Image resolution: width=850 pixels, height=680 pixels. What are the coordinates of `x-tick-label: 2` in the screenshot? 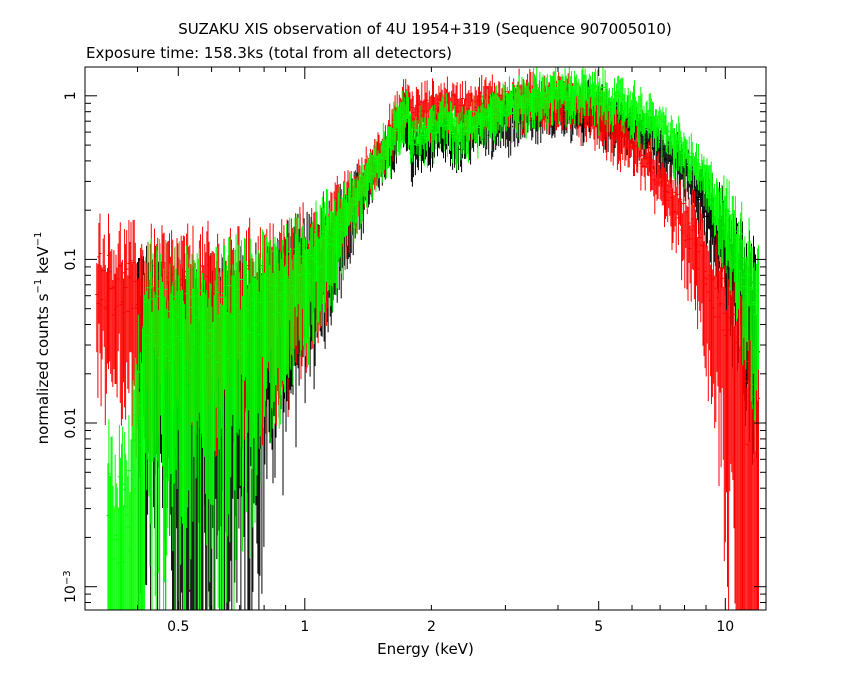 It's located at (431, 627).